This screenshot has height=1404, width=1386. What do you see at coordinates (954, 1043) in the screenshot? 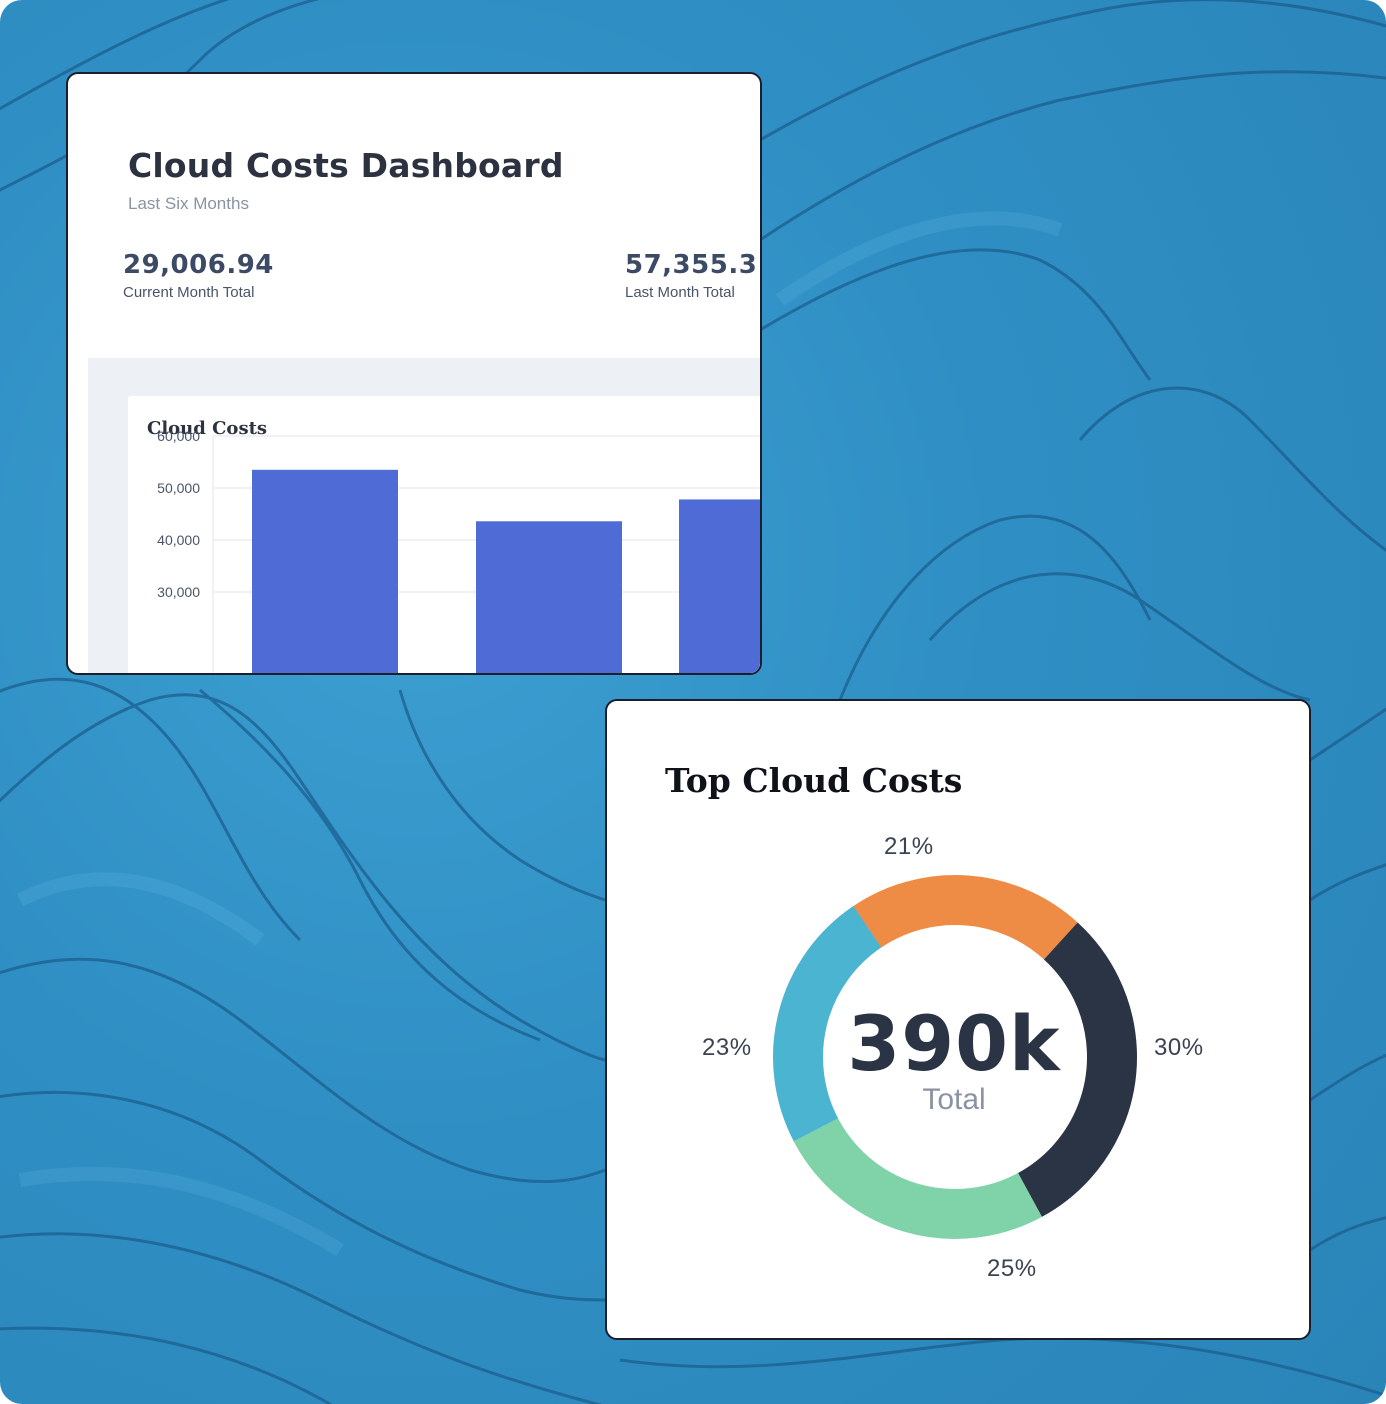
I see `donut-total-value: 390k` at bounding box center [954, 1043].